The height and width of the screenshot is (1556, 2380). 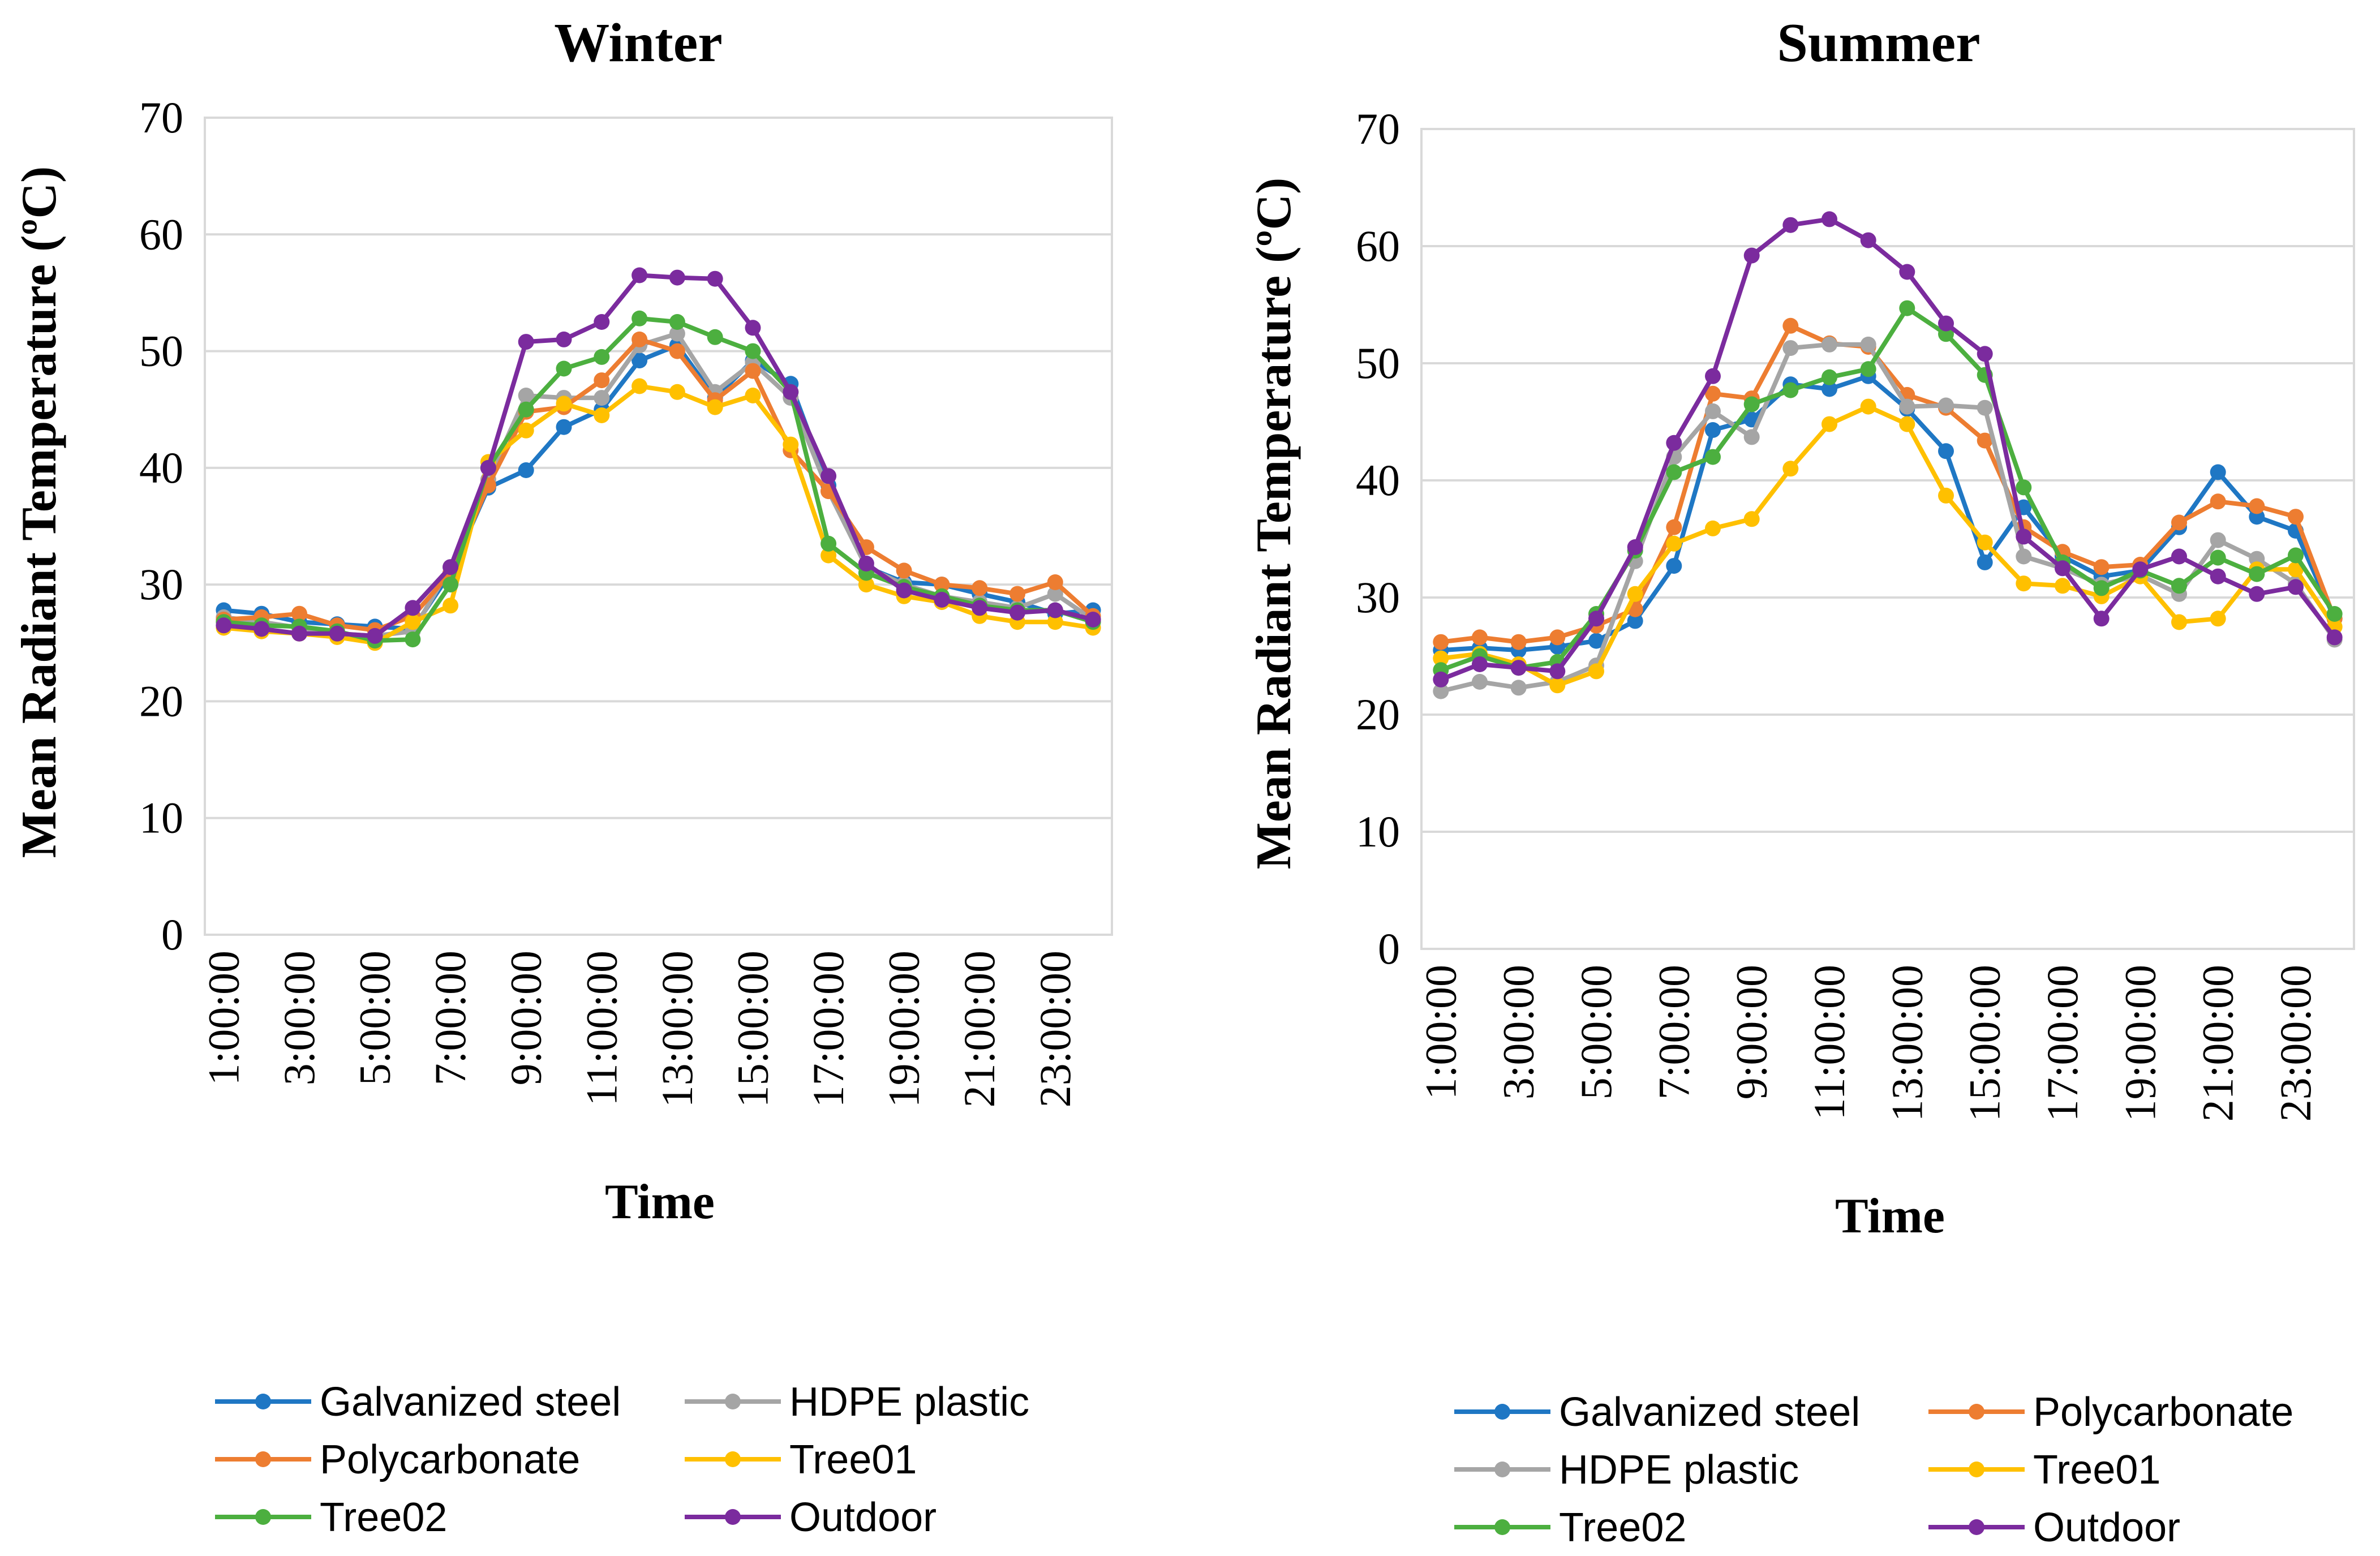 I want to click on legend-item: Tree01, so click(x=2044, y=1470).